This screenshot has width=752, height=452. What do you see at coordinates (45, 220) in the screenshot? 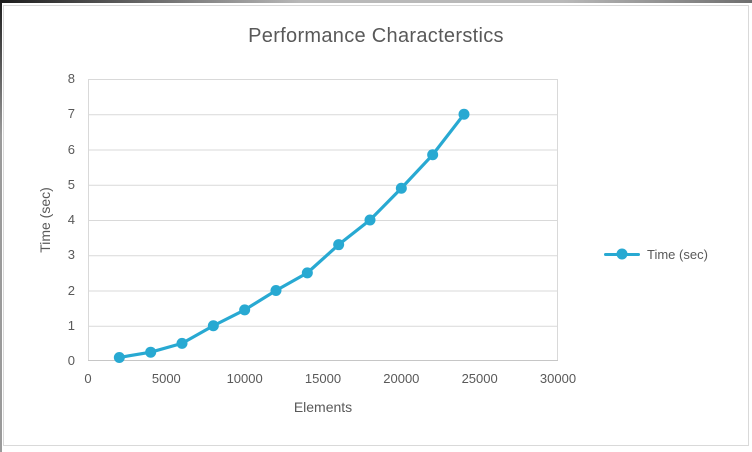
I see `y-axis-title: Time (sec)` at bounding box center [45, 220].